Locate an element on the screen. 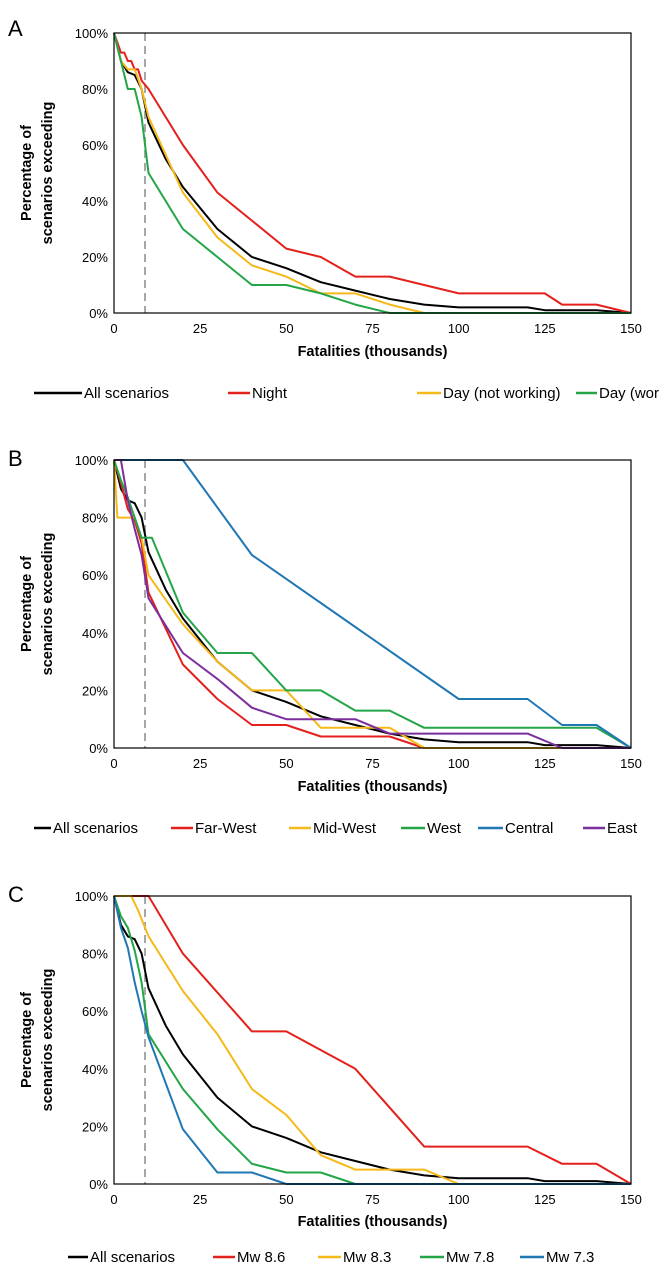  legend-label: Far-West is located at coordinates (226, 828).